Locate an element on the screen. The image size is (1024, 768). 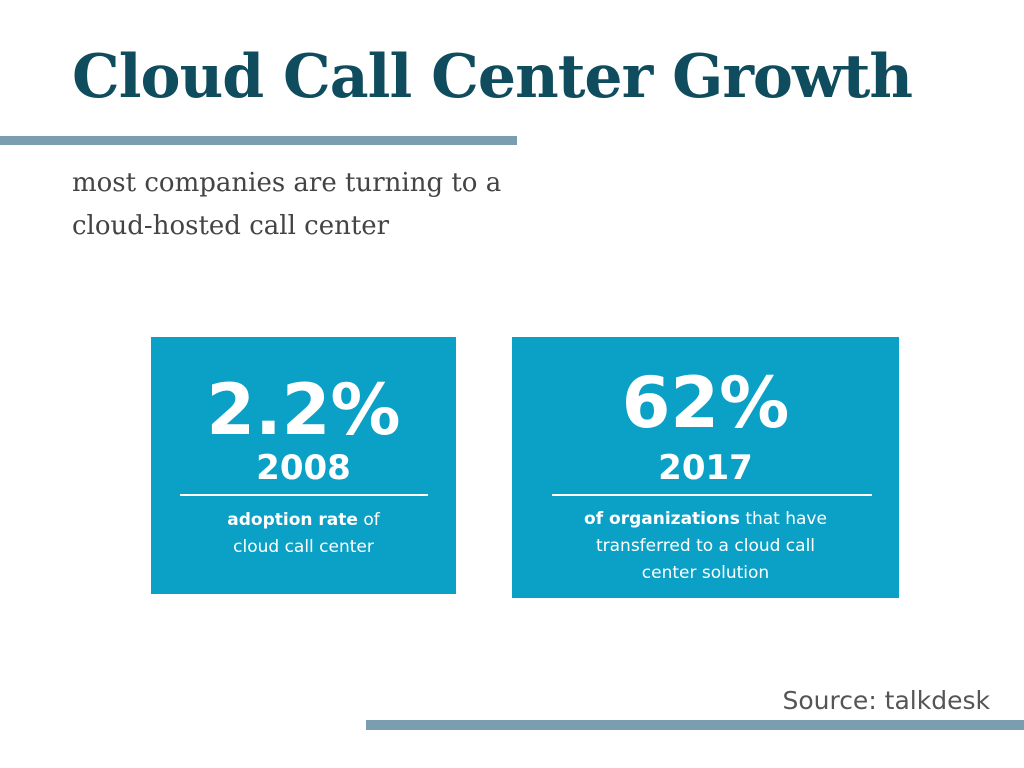
description: adoption rate of cloud call center is located at coordinates (304, 534).